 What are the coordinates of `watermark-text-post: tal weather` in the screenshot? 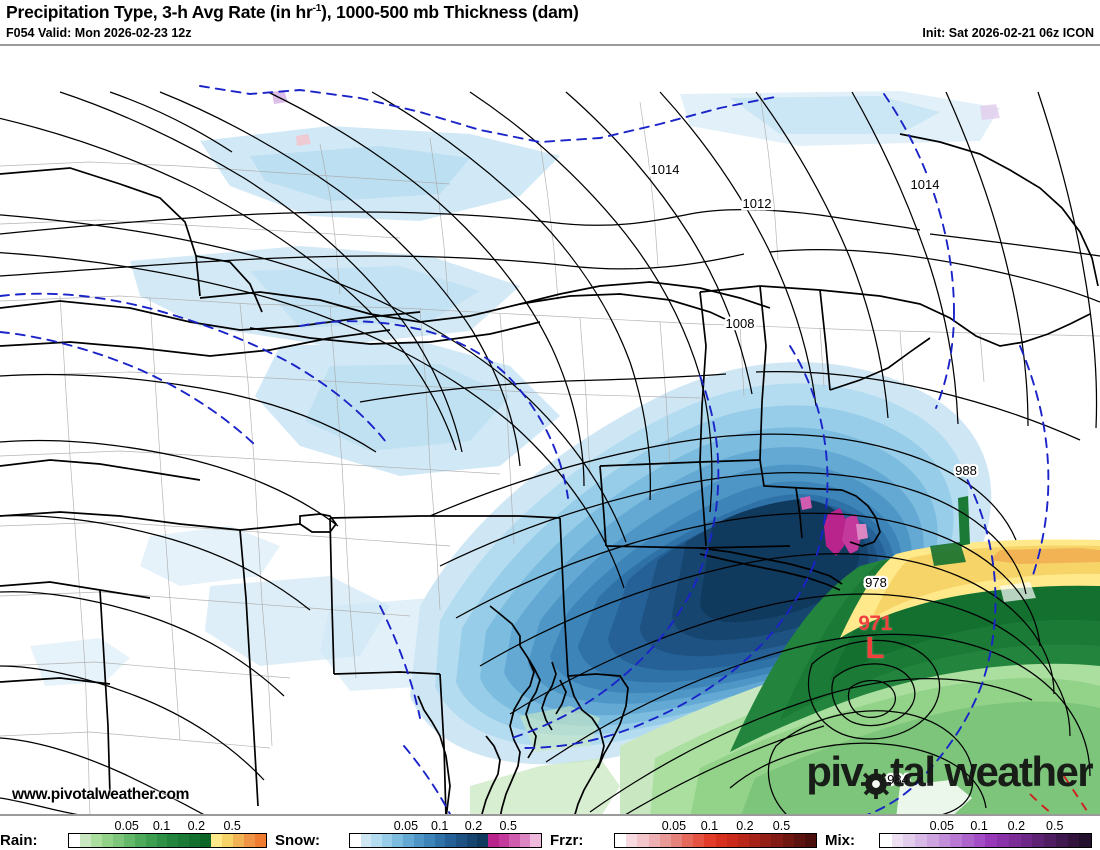 It's located at (991, 771).